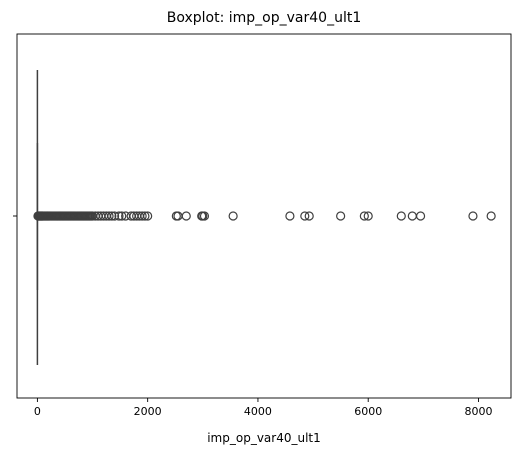 This screenshot has height=455, width=520. I want to click on x-tick-label: 8000, so click(478, 411).